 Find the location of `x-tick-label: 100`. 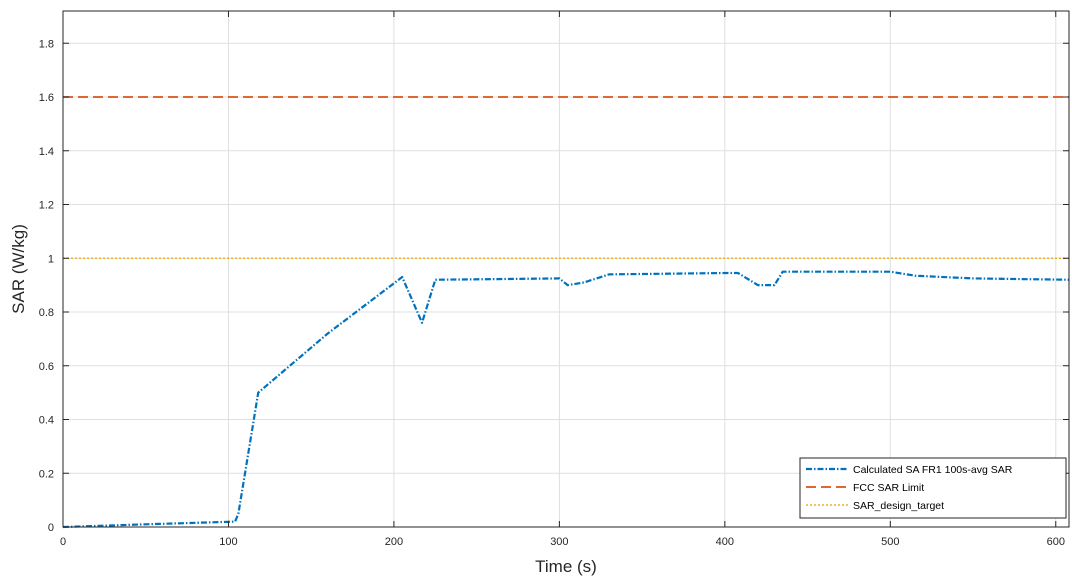

x-tick-label: 100 is located at coordinates (228, 542).